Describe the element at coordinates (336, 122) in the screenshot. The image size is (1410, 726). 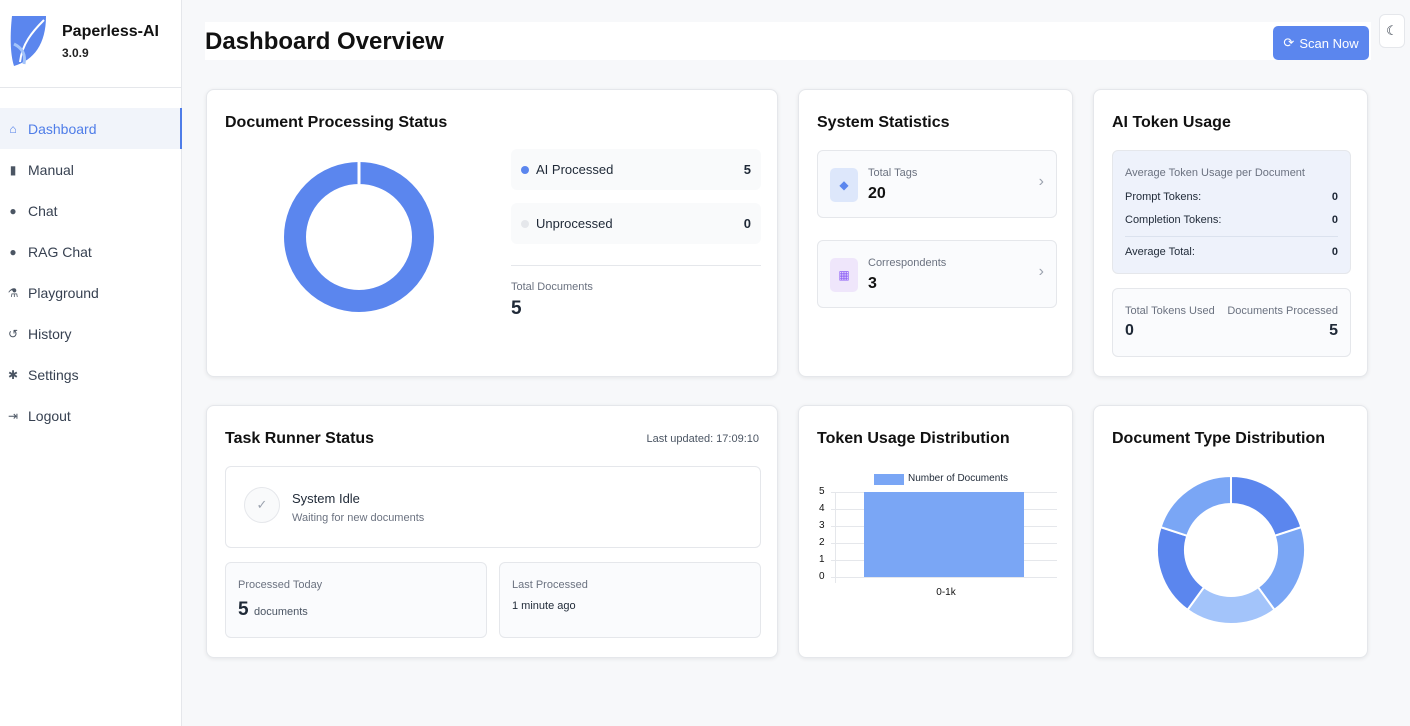
I see `card-title: Document Processing Status` at that location.